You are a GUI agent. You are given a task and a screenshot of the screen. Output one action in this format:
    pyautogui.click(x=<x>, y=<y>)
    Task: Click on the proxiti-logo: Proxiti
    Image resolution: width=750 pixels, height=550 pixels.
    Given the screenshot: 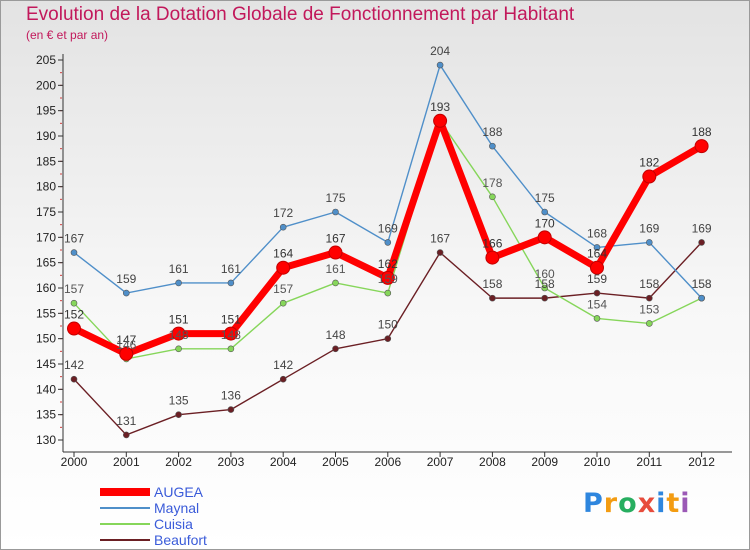 What is the action you would take?
    pyautogui.click(x=637, y=503)
    